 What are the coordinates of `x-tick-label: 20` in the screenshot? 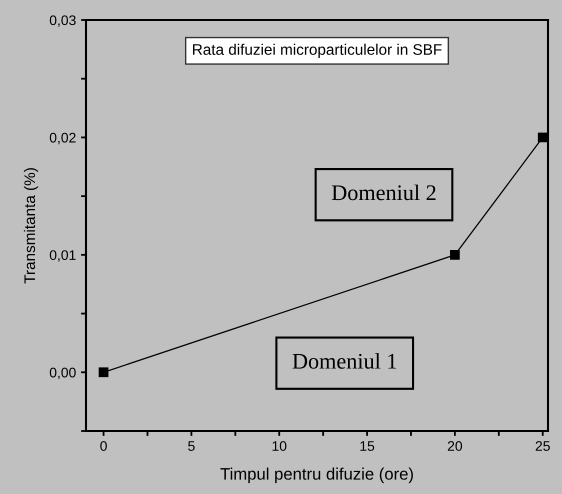 It's located at (455, 446).